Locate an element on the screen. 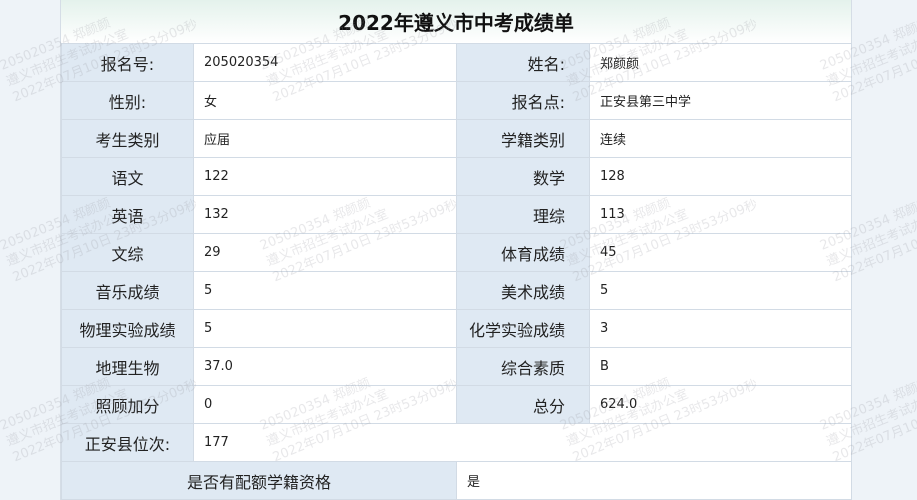  field-label: 音乐成绩 is located at coordinates (127, 290).